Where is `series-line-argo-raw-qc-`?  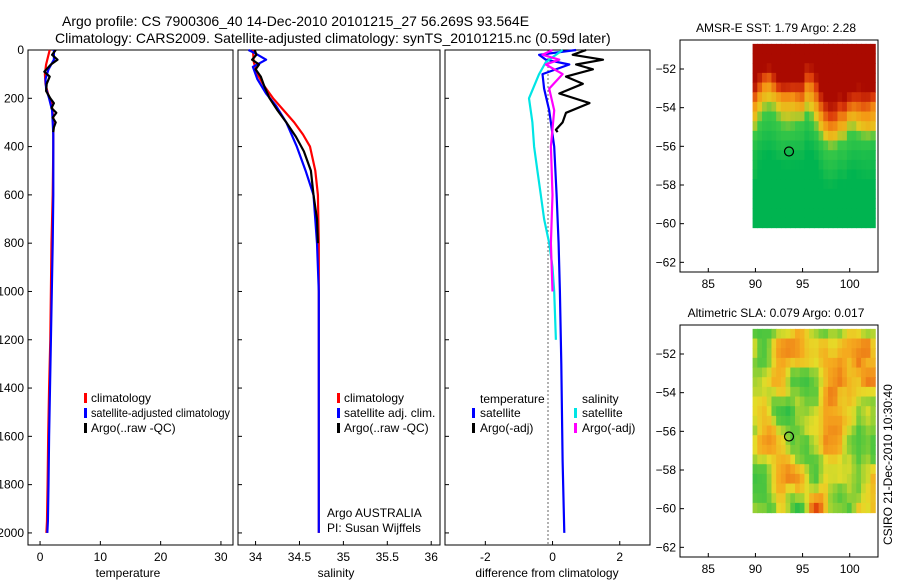 series-line-argo-raw-qc- is located at coordinates (51, 91).